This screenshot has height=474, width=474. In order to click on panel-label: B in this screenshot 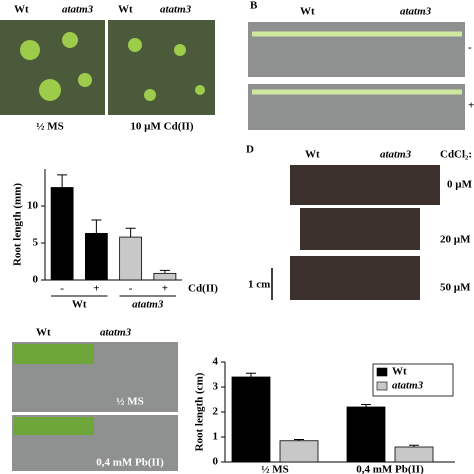, I will do `click(254, 6)`.